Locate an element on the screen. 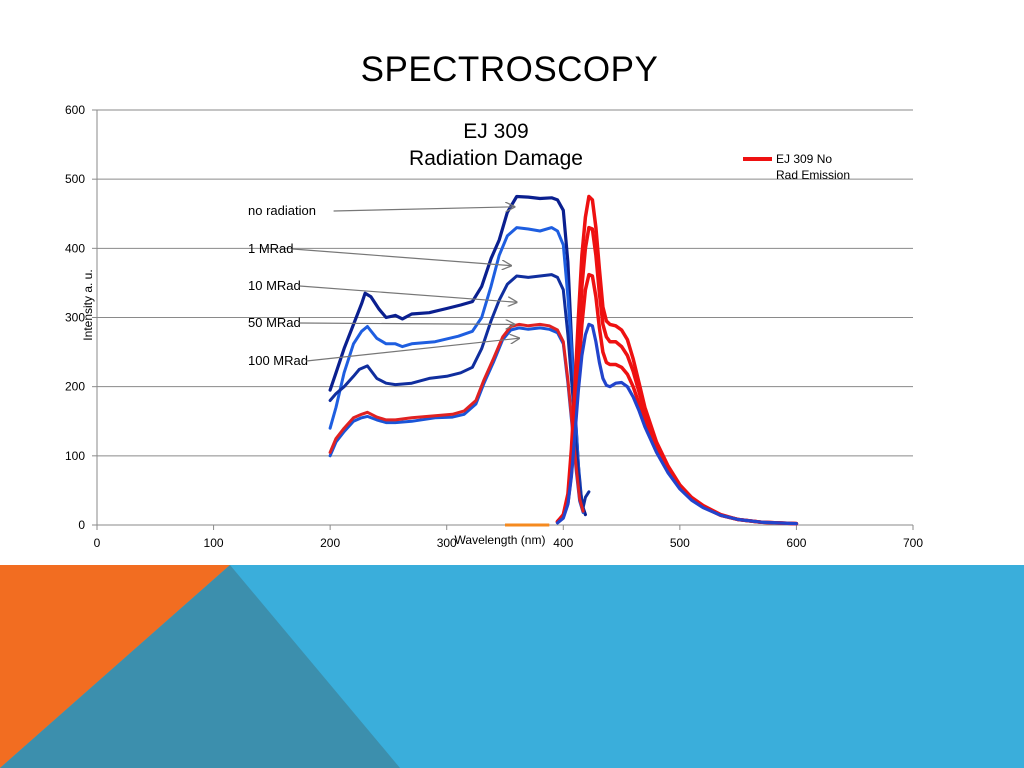  y-axis-label: Intensity a. u. is located at coordinates (88, 304).